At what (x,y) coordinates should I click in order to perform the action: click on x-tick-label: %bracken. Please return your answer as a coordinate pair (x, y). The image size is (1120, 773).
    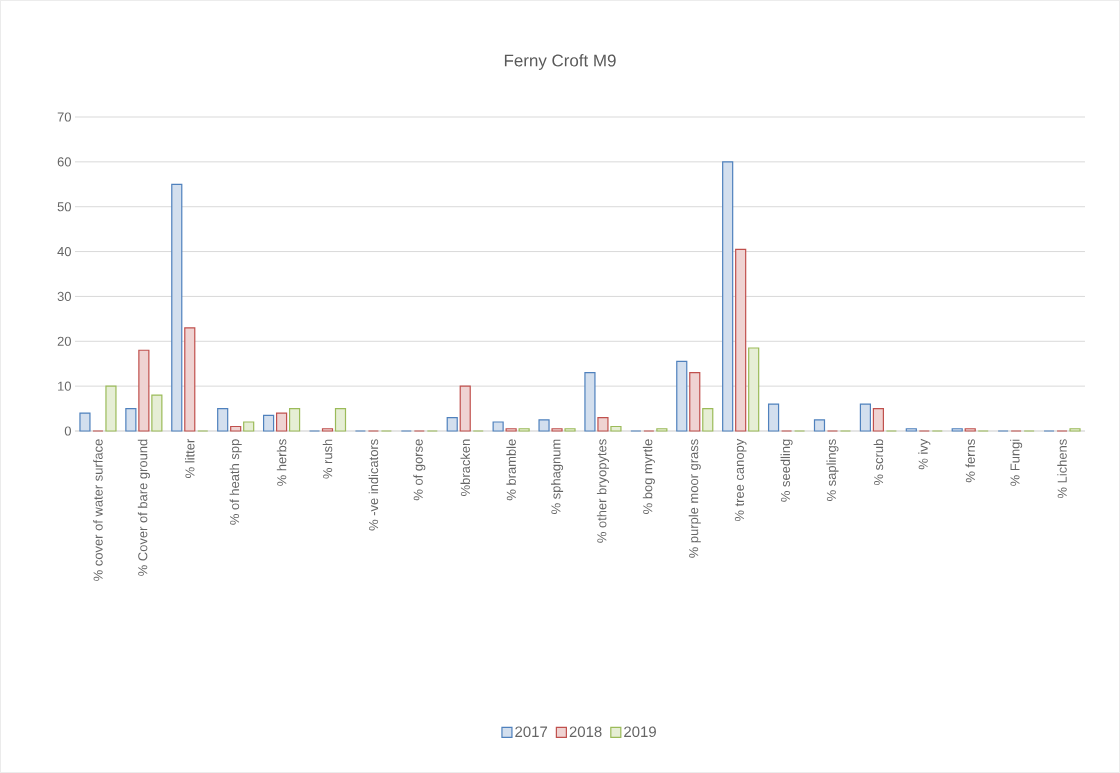
    Looking at the image, I should click on (465, 467).